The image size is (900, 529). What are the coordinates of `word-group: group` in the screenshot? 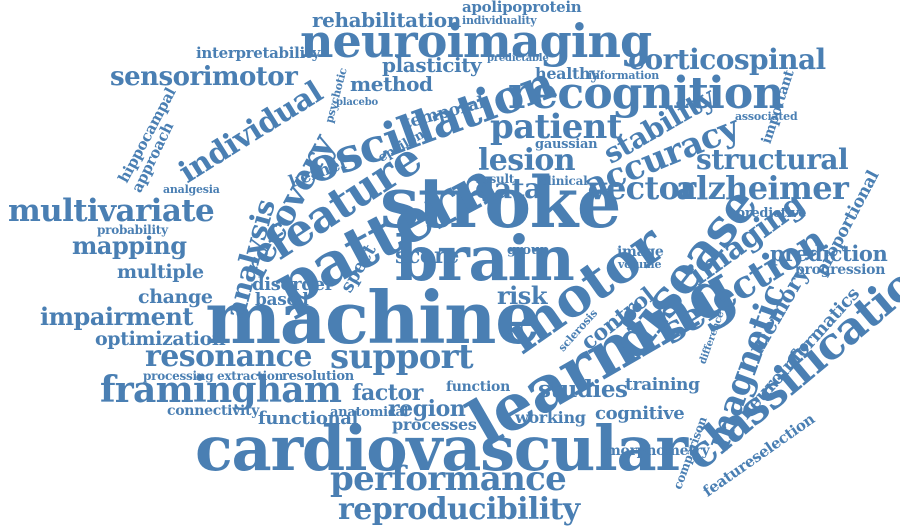 It's located at (528, 250).